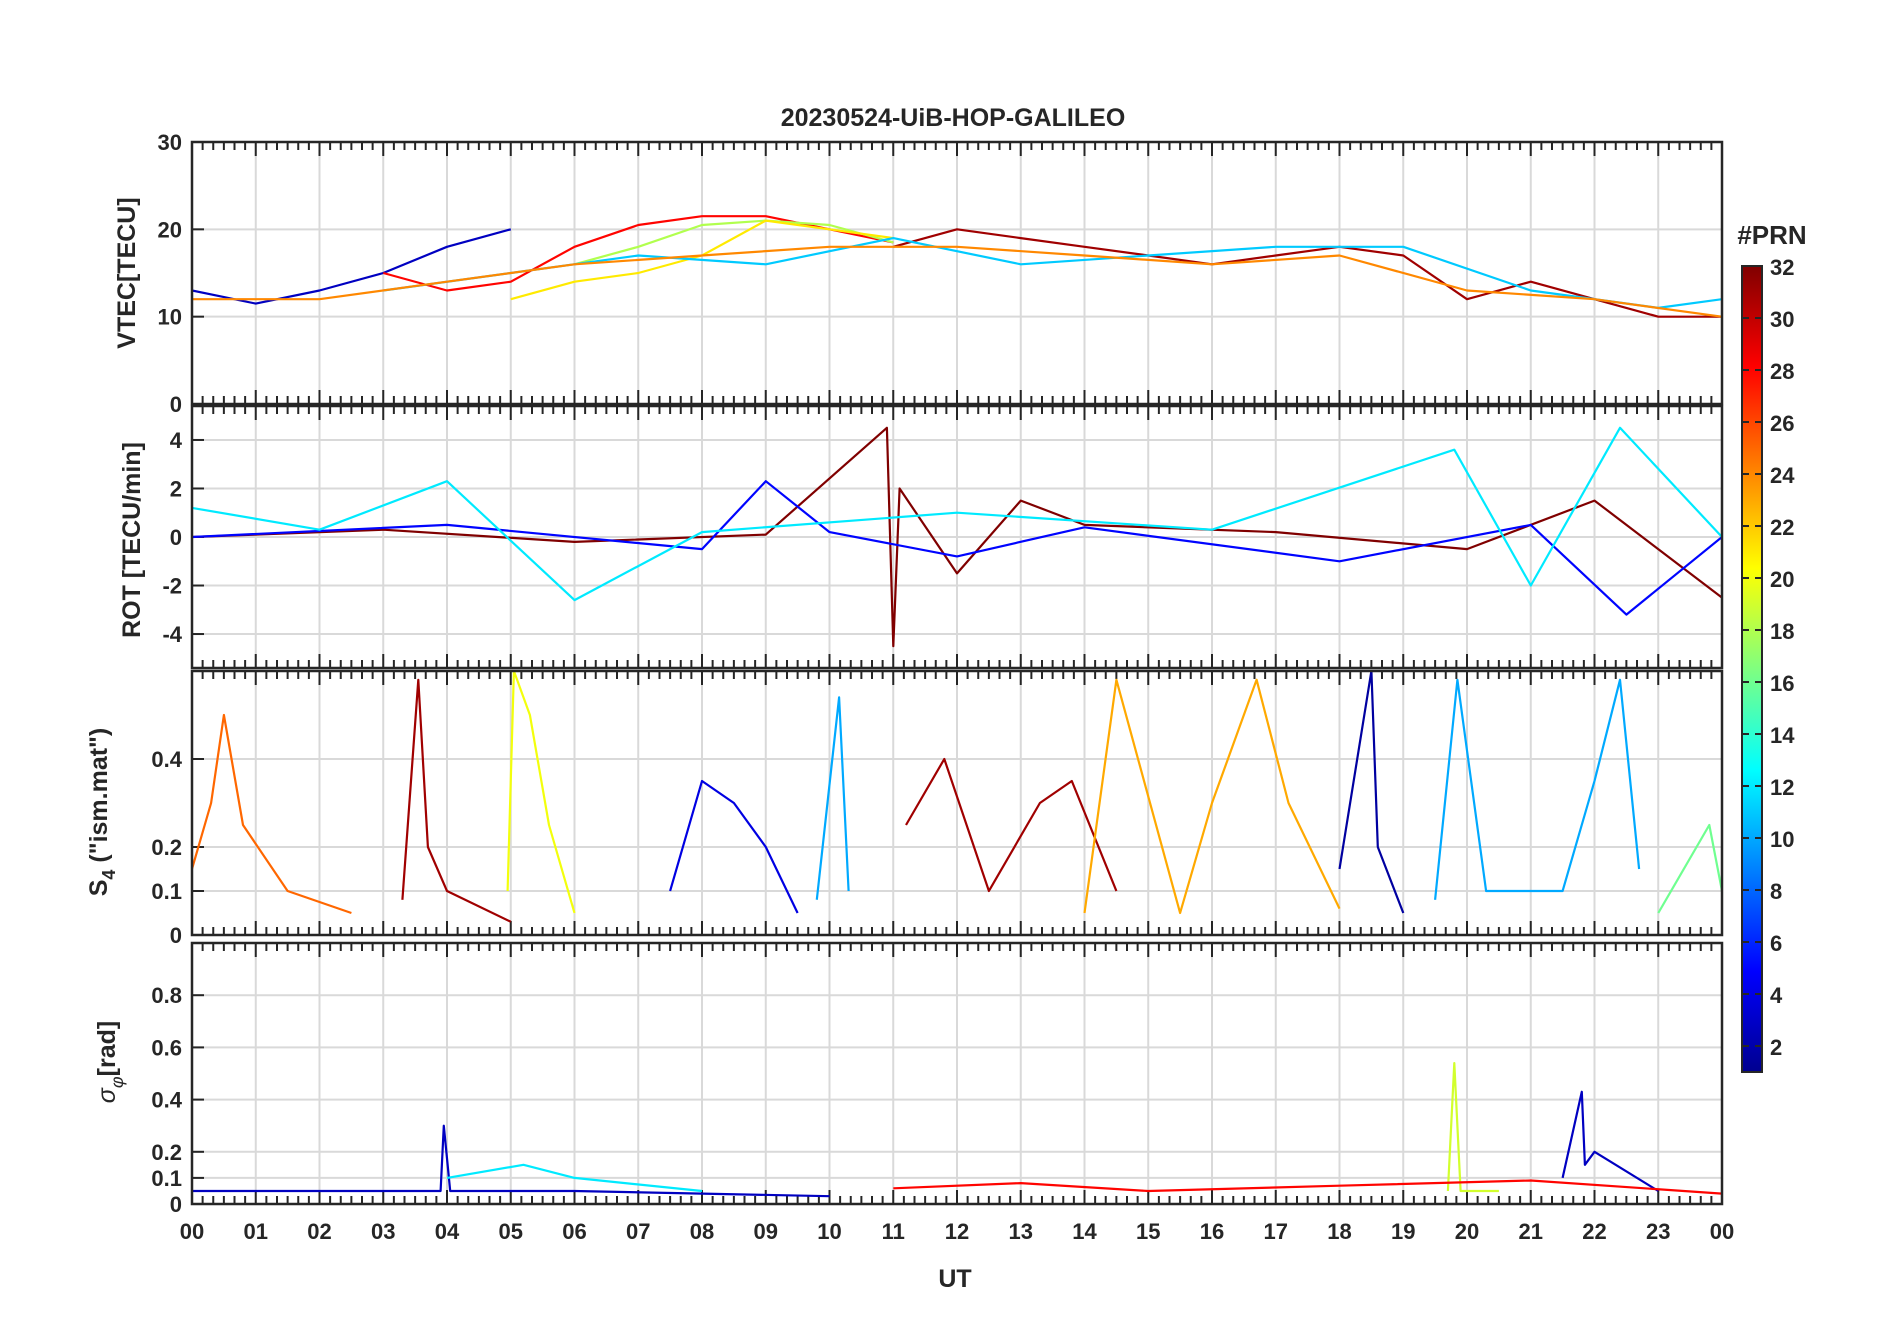 This screenshot has height=1330, width=1902. Describe the element at coordinates (1467, 1231) in the screenshot. I see `x-tick-label: 20` at that location.